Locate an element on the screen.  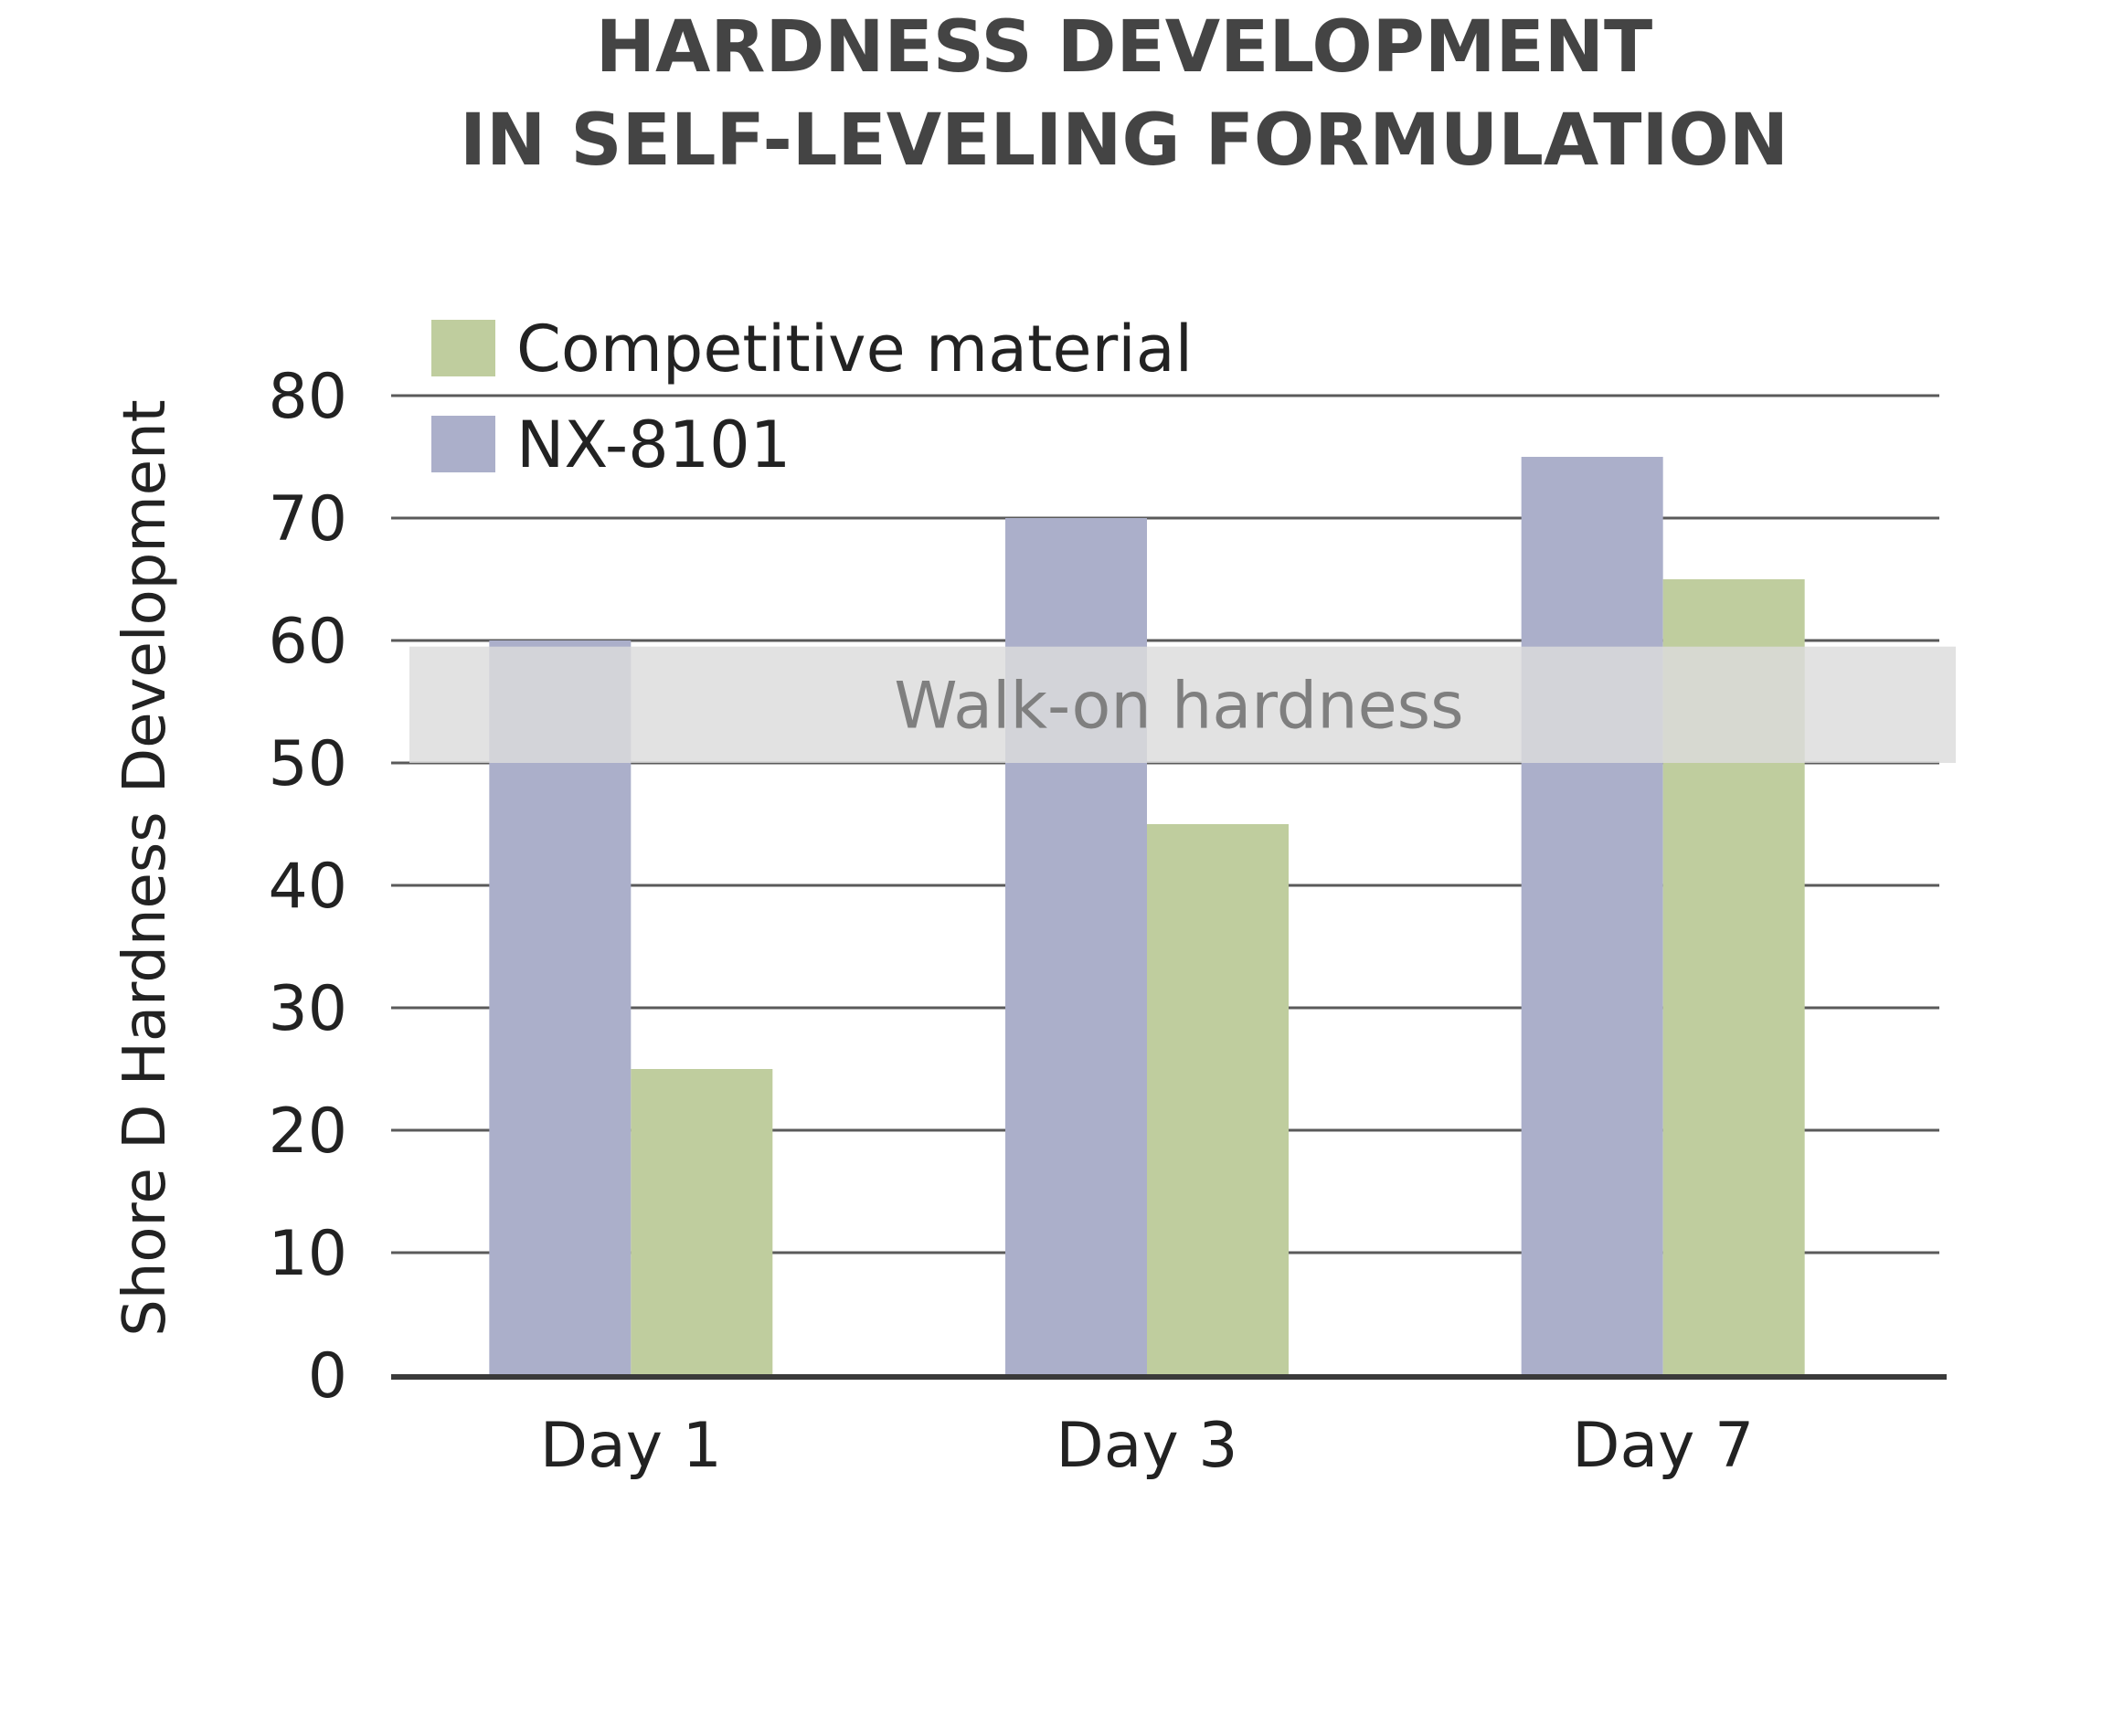
y-tick-labels: 0 10 20 30 40 50 60 70 80 is located at coordinates (307, 887).